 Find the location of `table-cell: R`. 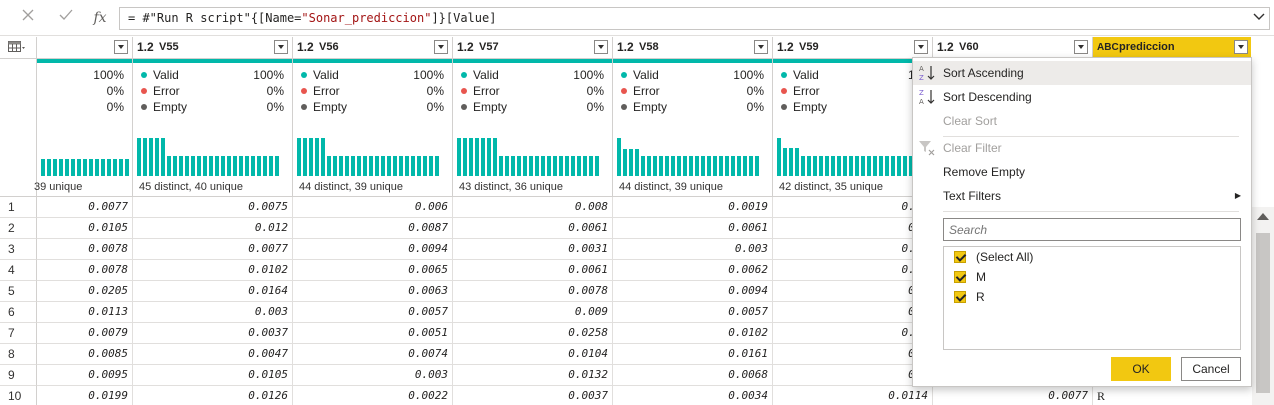

table-cell: R is located at coordinates (1172, 395).